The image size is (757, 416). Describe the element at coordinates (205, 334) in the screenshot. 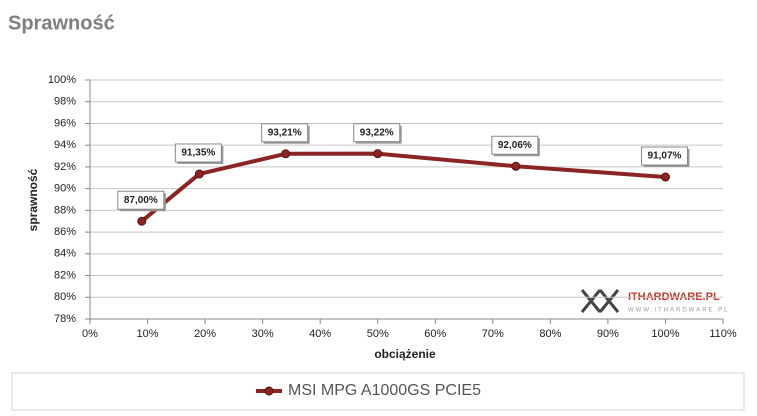

I see `x-tick-label: 20%` at that location.